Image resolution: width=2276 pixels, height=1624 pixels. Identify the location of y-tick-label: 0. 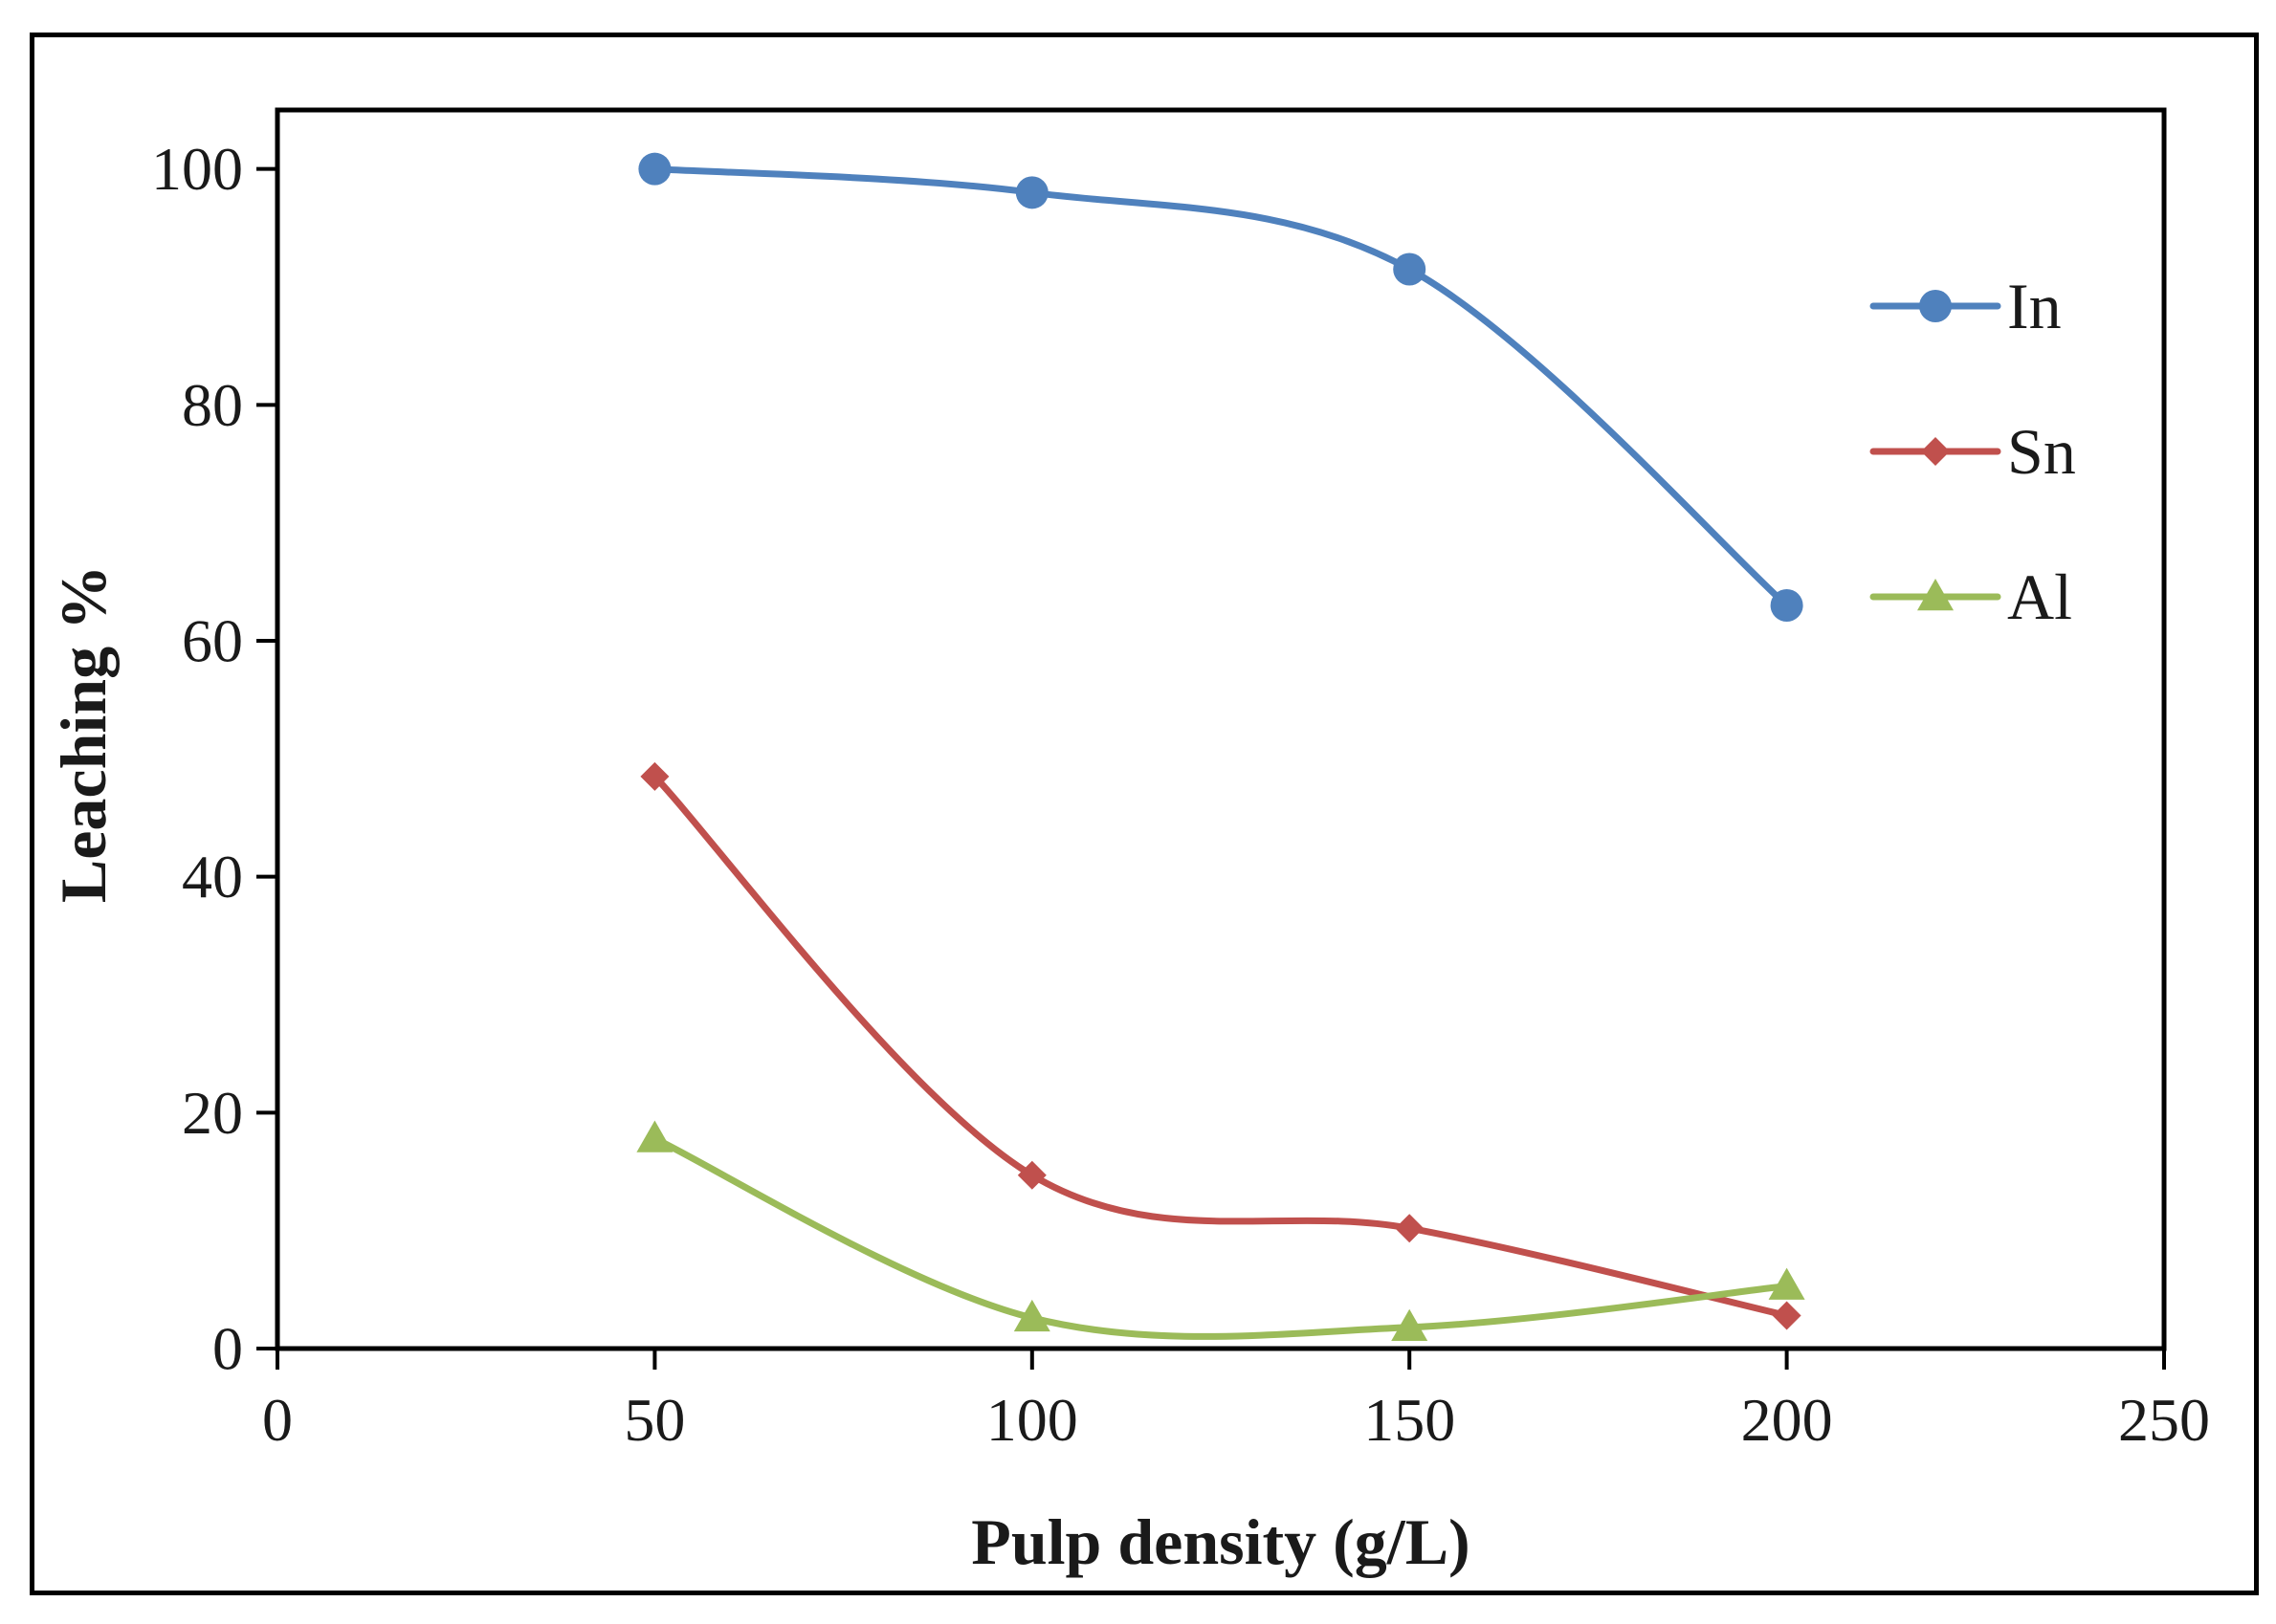
(228, 1349).